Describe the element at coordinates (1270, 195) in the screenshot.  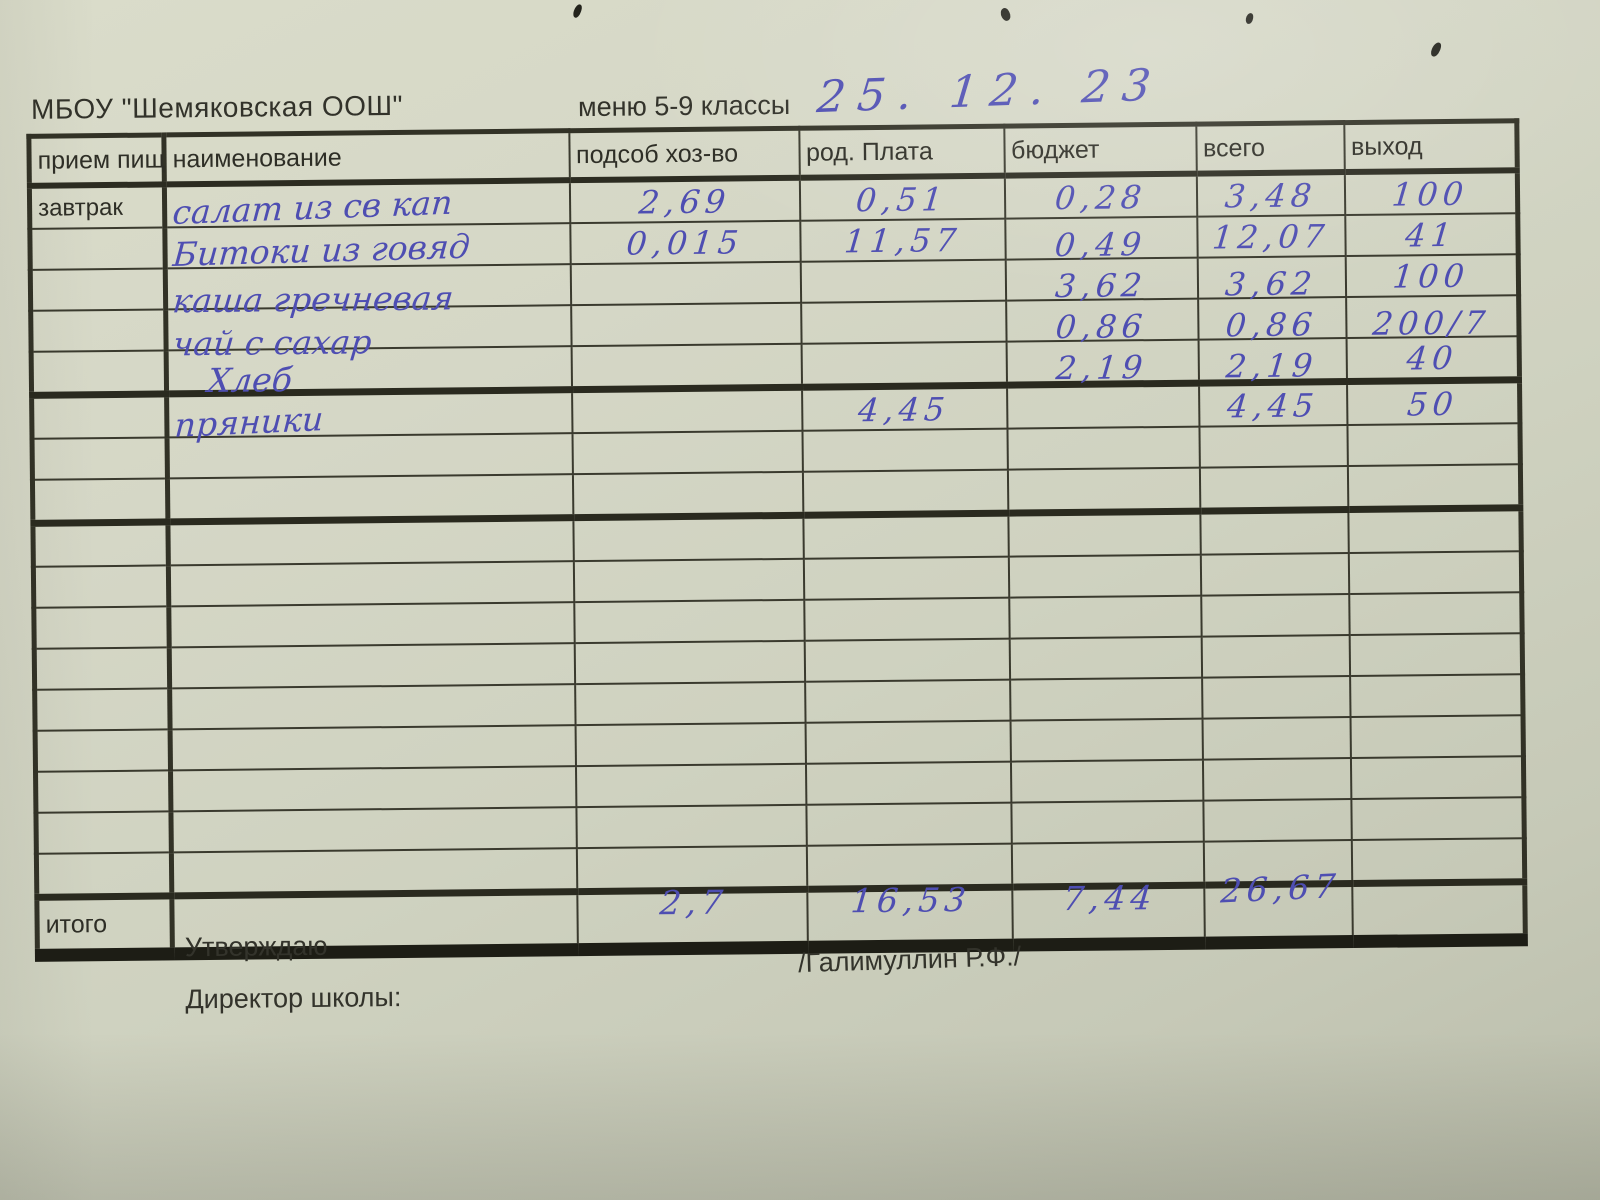
I see `vsego-value: 3,48` at that location.